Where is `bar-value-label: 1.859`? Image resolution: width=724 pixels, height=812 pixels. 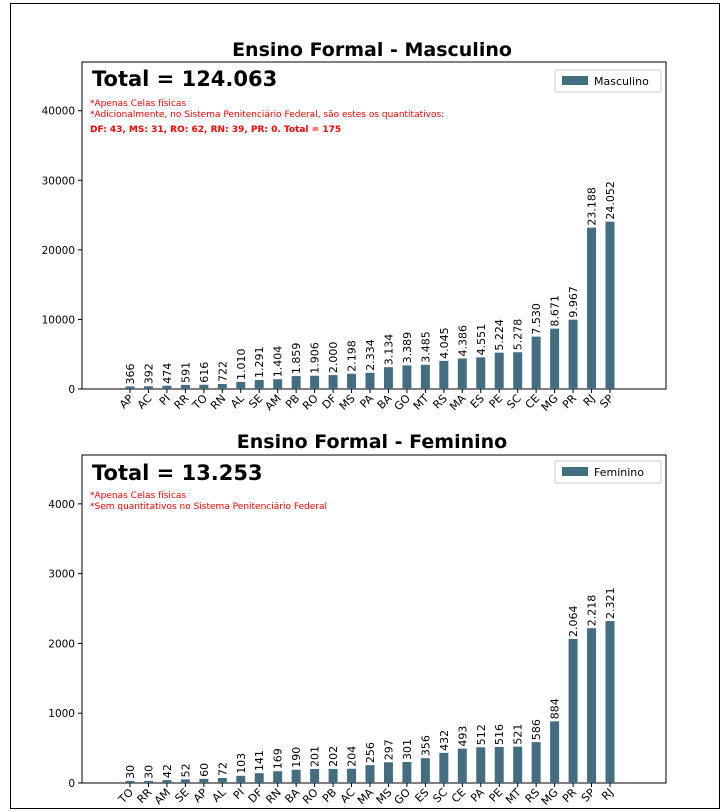
bar-value-label: 1.859 is located at coordinates (296, 359).